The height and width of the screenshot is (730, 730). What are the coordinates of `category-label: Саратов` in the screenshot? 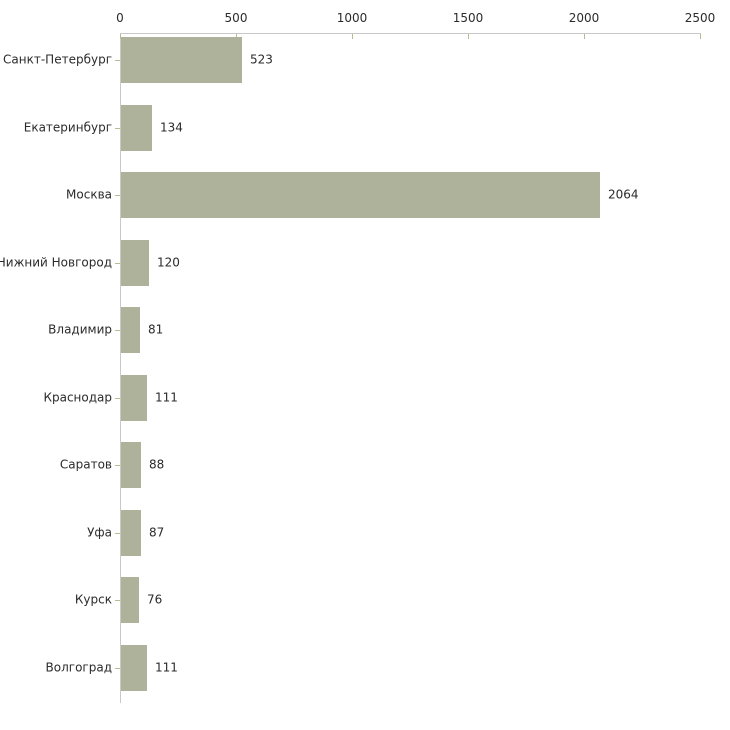 It's located at (85, 464).